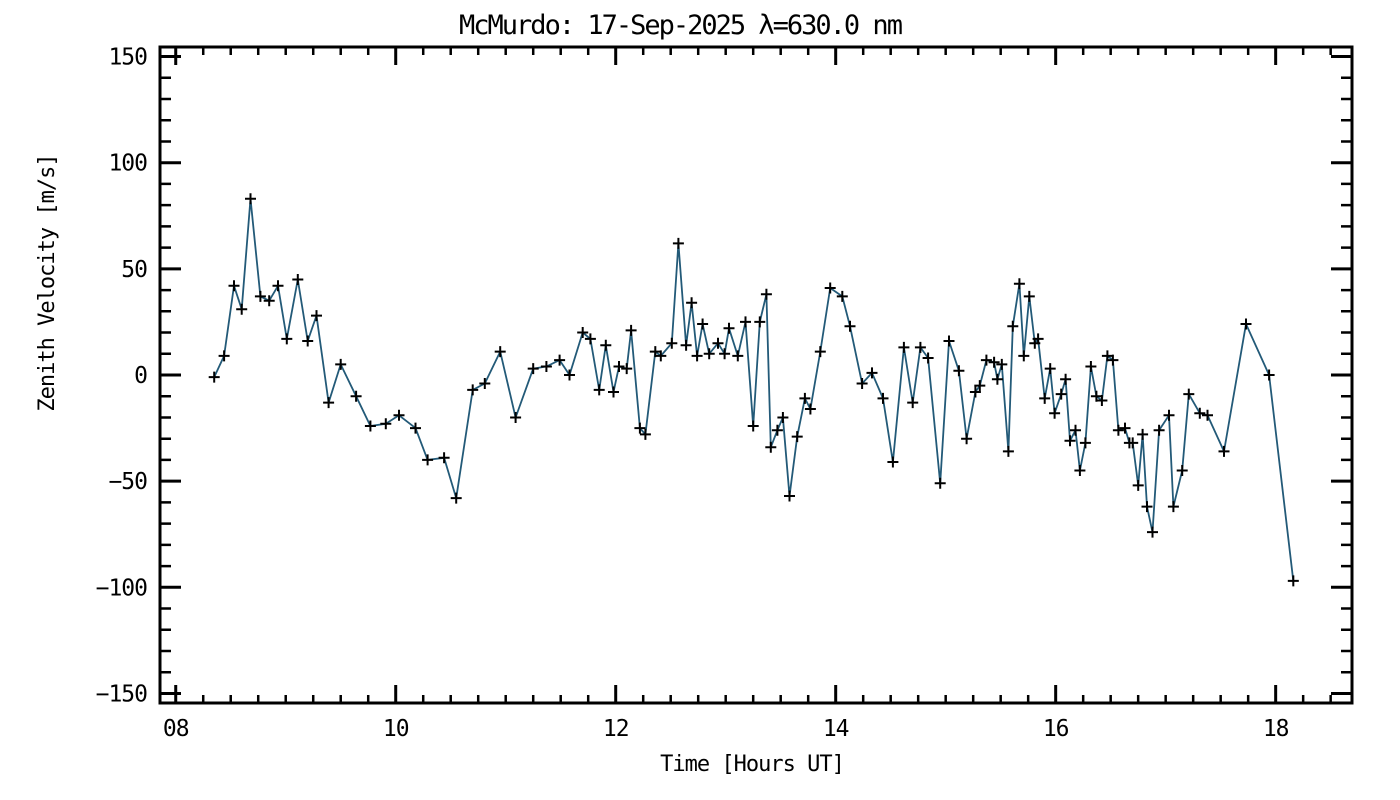 Image resolution: width=1400 pixels, height=800 pixels. I want to click on x-tick-label: 16, so click(1056, 729).